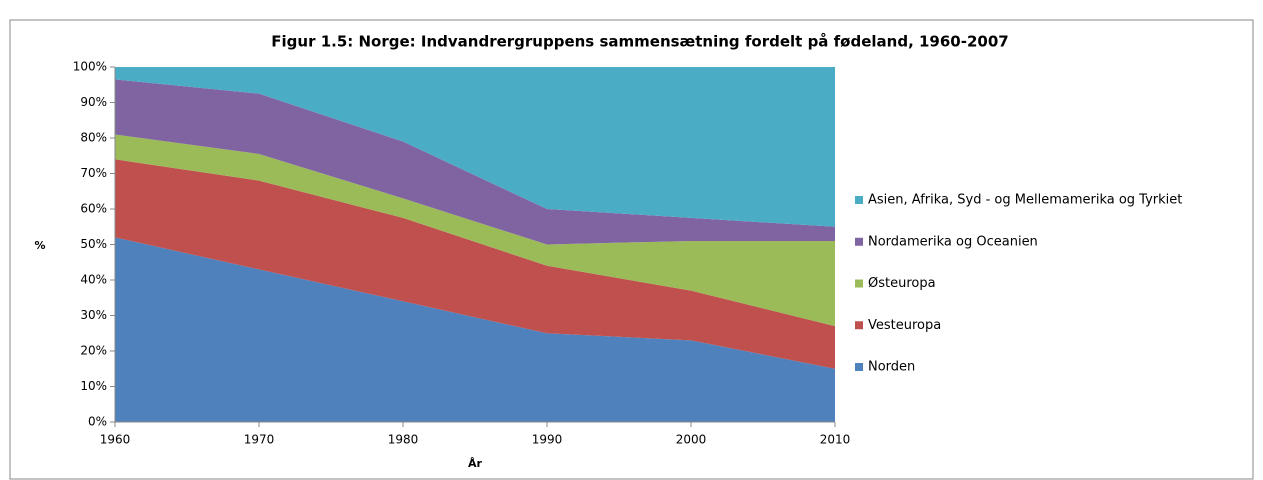 The height and width of the screenshot is (480, 1263). I want to click on legend-label: Norden, so click(891, 367).